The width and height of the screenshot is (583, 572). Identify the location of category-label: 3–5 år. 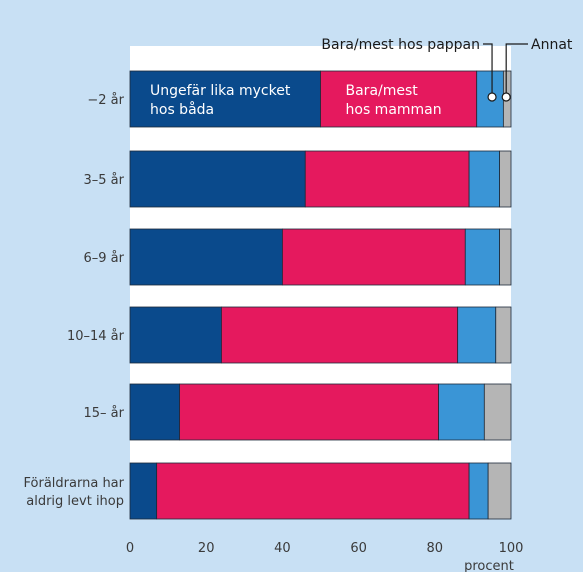
(104, 180).